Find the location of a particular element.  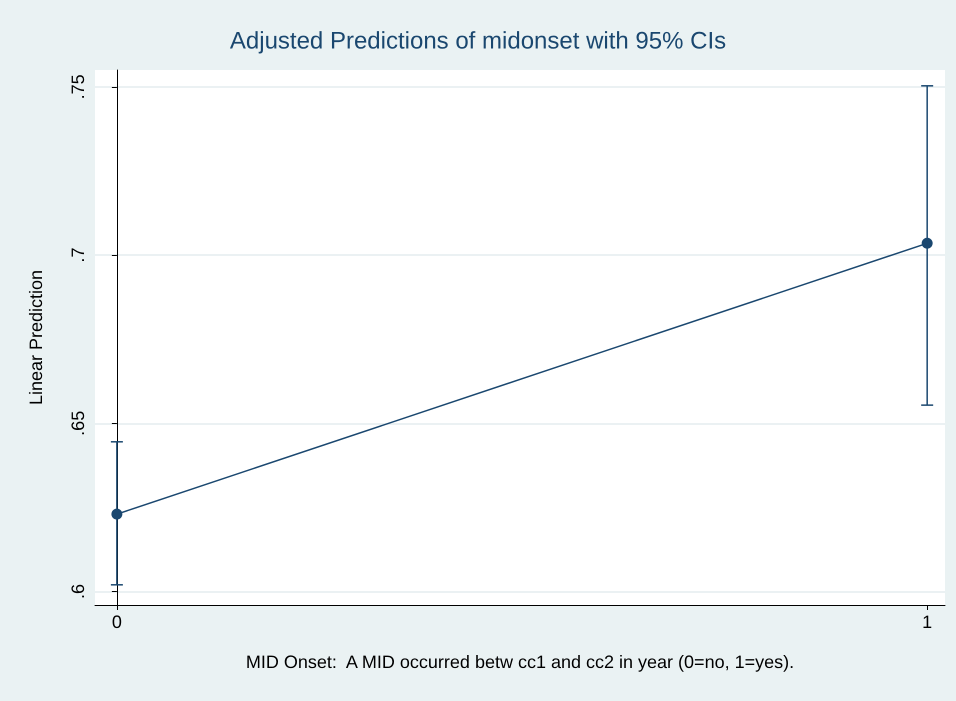

x-tick-label: 0 is located at coordinates (117, 622).